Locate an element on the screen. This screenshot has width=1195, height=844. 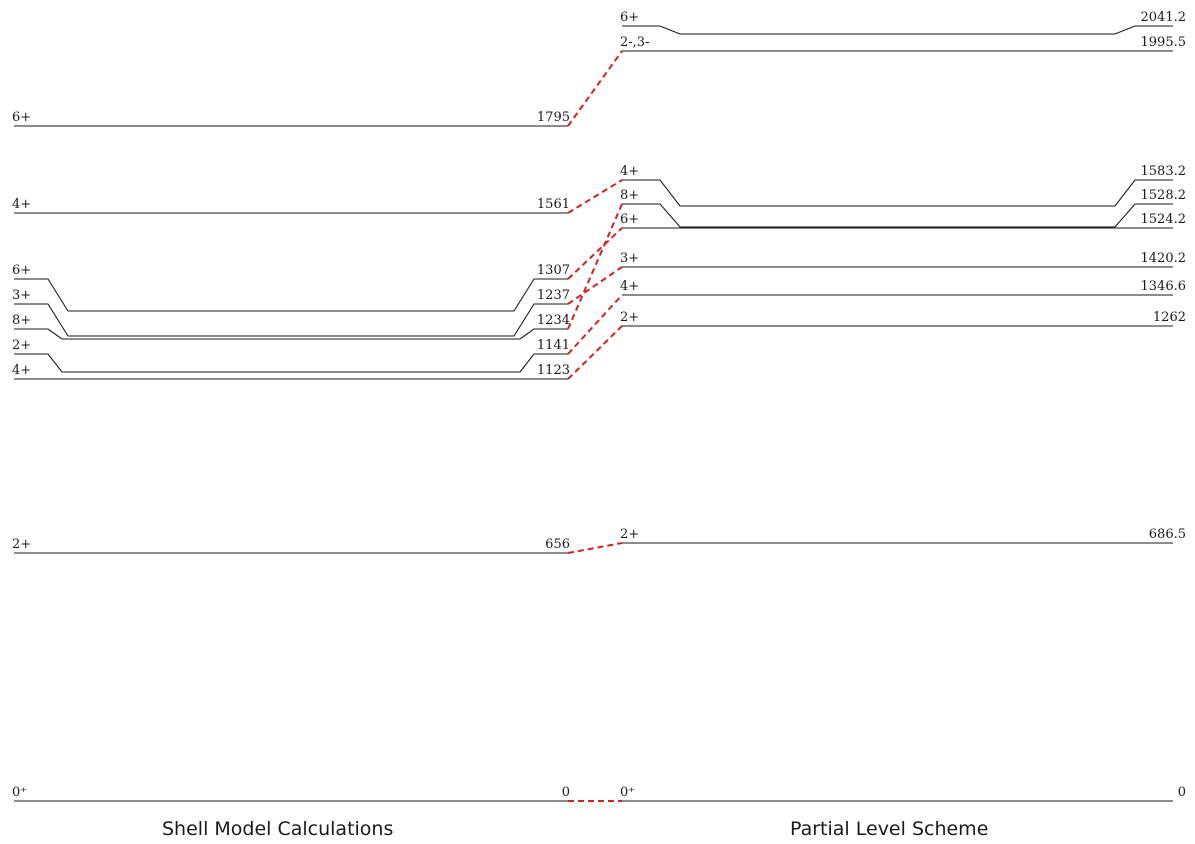
scheme-energy-label-9: 2041.2 is located at coordinates (1164, 17).